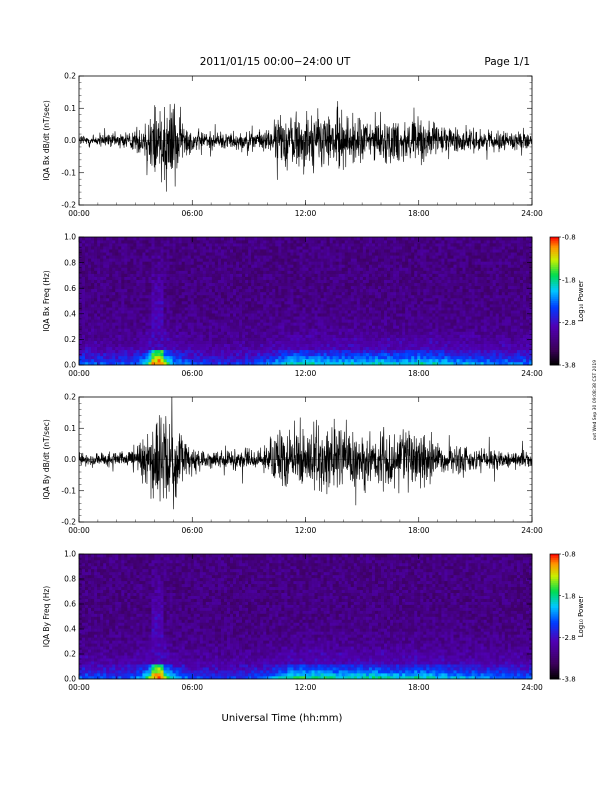 Image resolution: width=612 pixels, height=792 pixels. I want to click on x-axis-label: Universal Time (hh:mm), so click(282, 718).